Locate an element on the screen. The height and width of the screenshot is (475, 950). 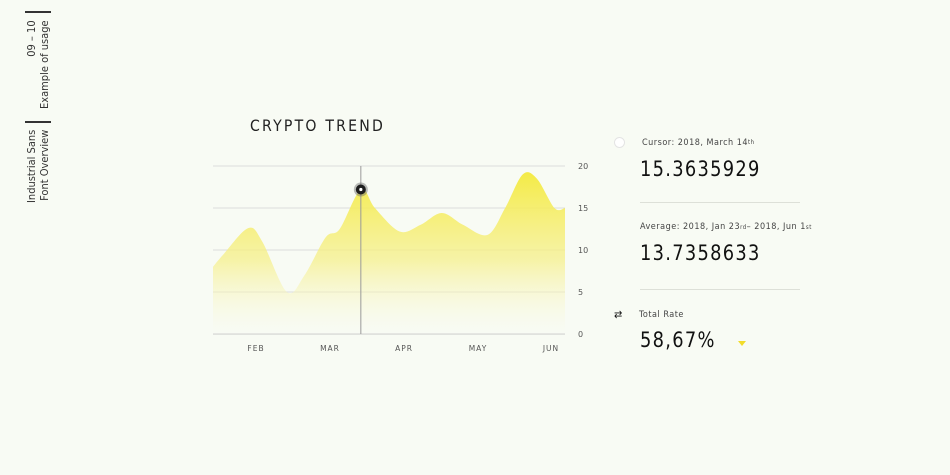
x-tick-label: FEB is located at coordinates (255, 348).